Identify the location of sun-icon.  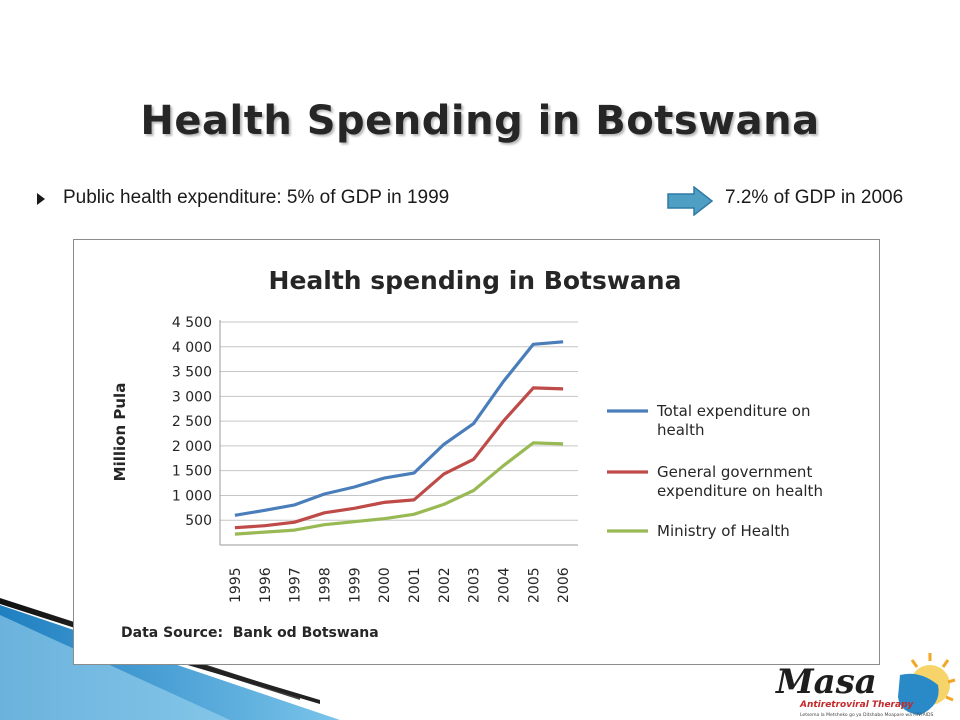
(927, 684).